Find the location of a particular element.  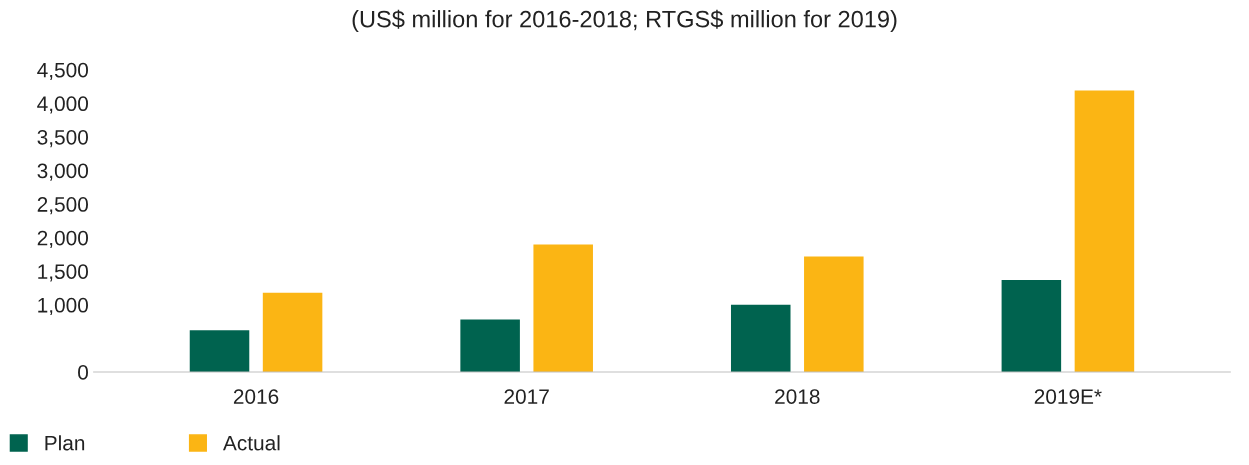

y-tick-label: 4,000 is located at coordinates (62, 105).